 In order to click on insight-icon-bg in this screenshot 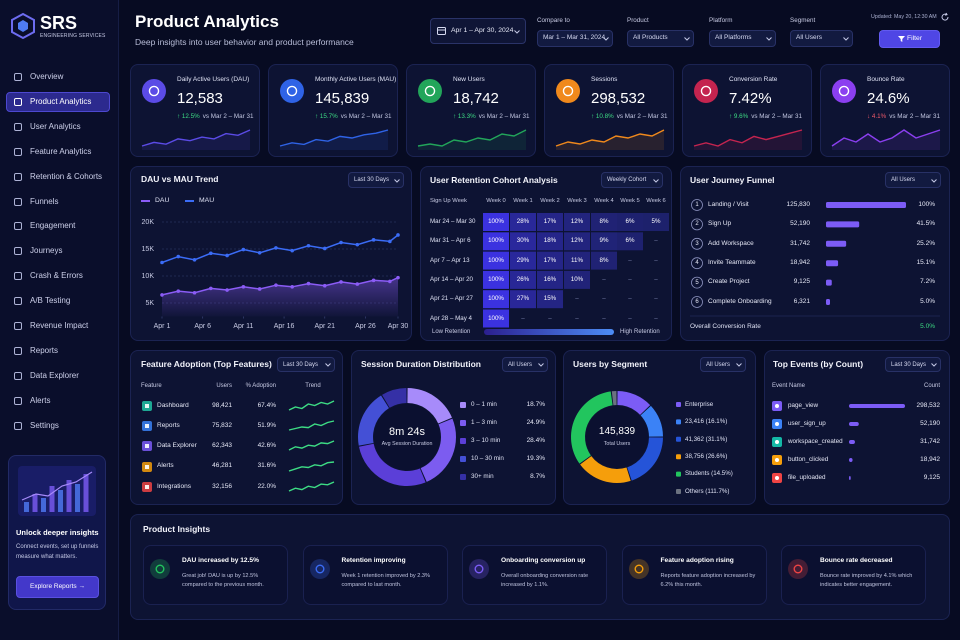, I will do `click(479, 569)`.